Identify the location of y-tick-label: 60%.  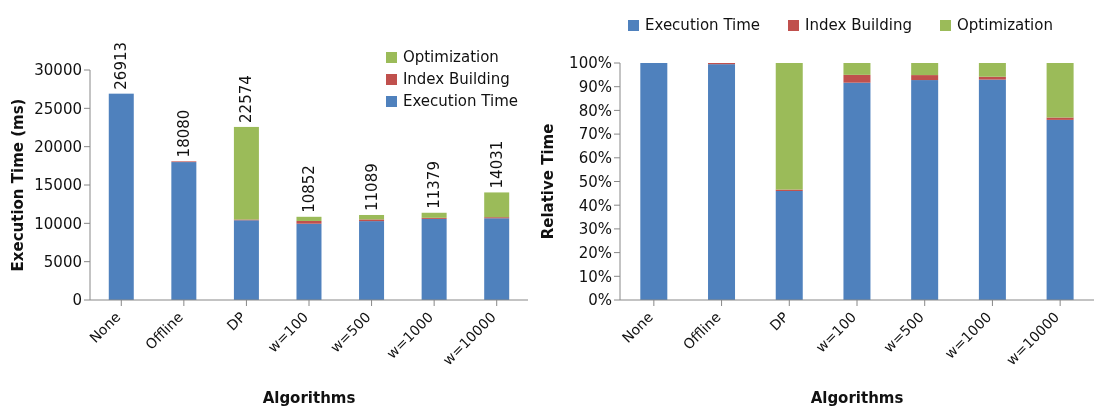
(595, 158).